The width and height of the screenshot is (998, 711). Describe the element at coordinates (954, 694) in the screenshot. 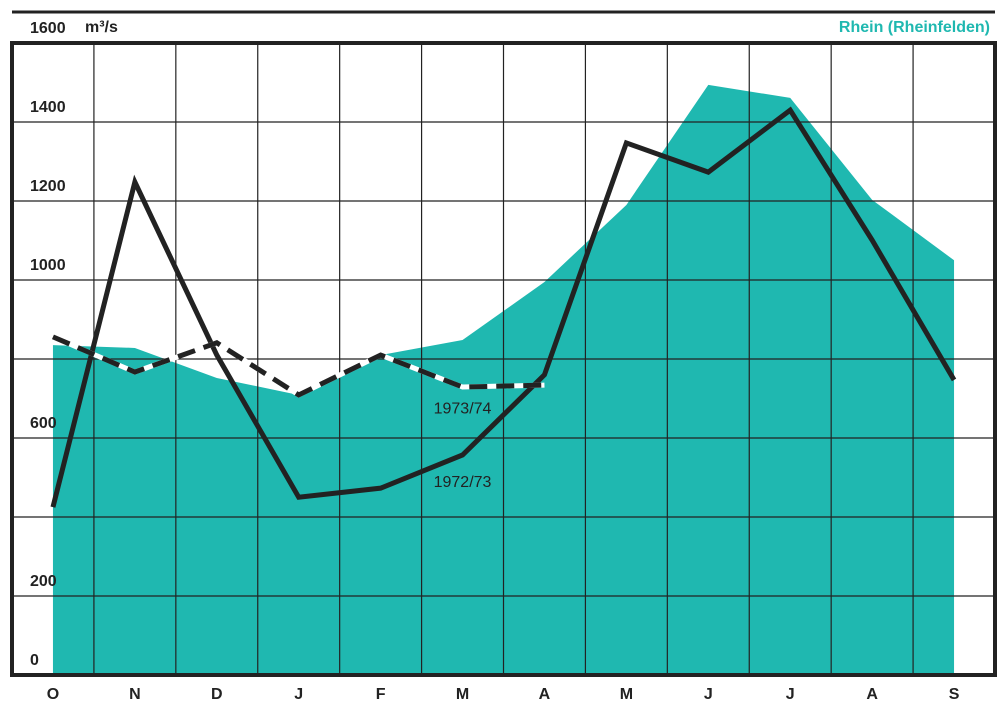

I see `x-tick-label: S` at that location.